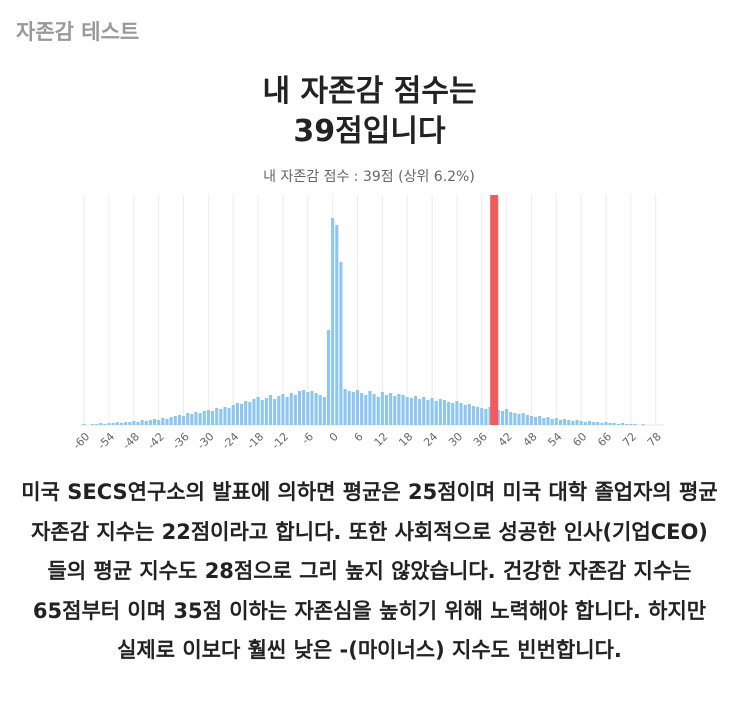  I want to click on x-tick-label: -6, so click(307, 438).